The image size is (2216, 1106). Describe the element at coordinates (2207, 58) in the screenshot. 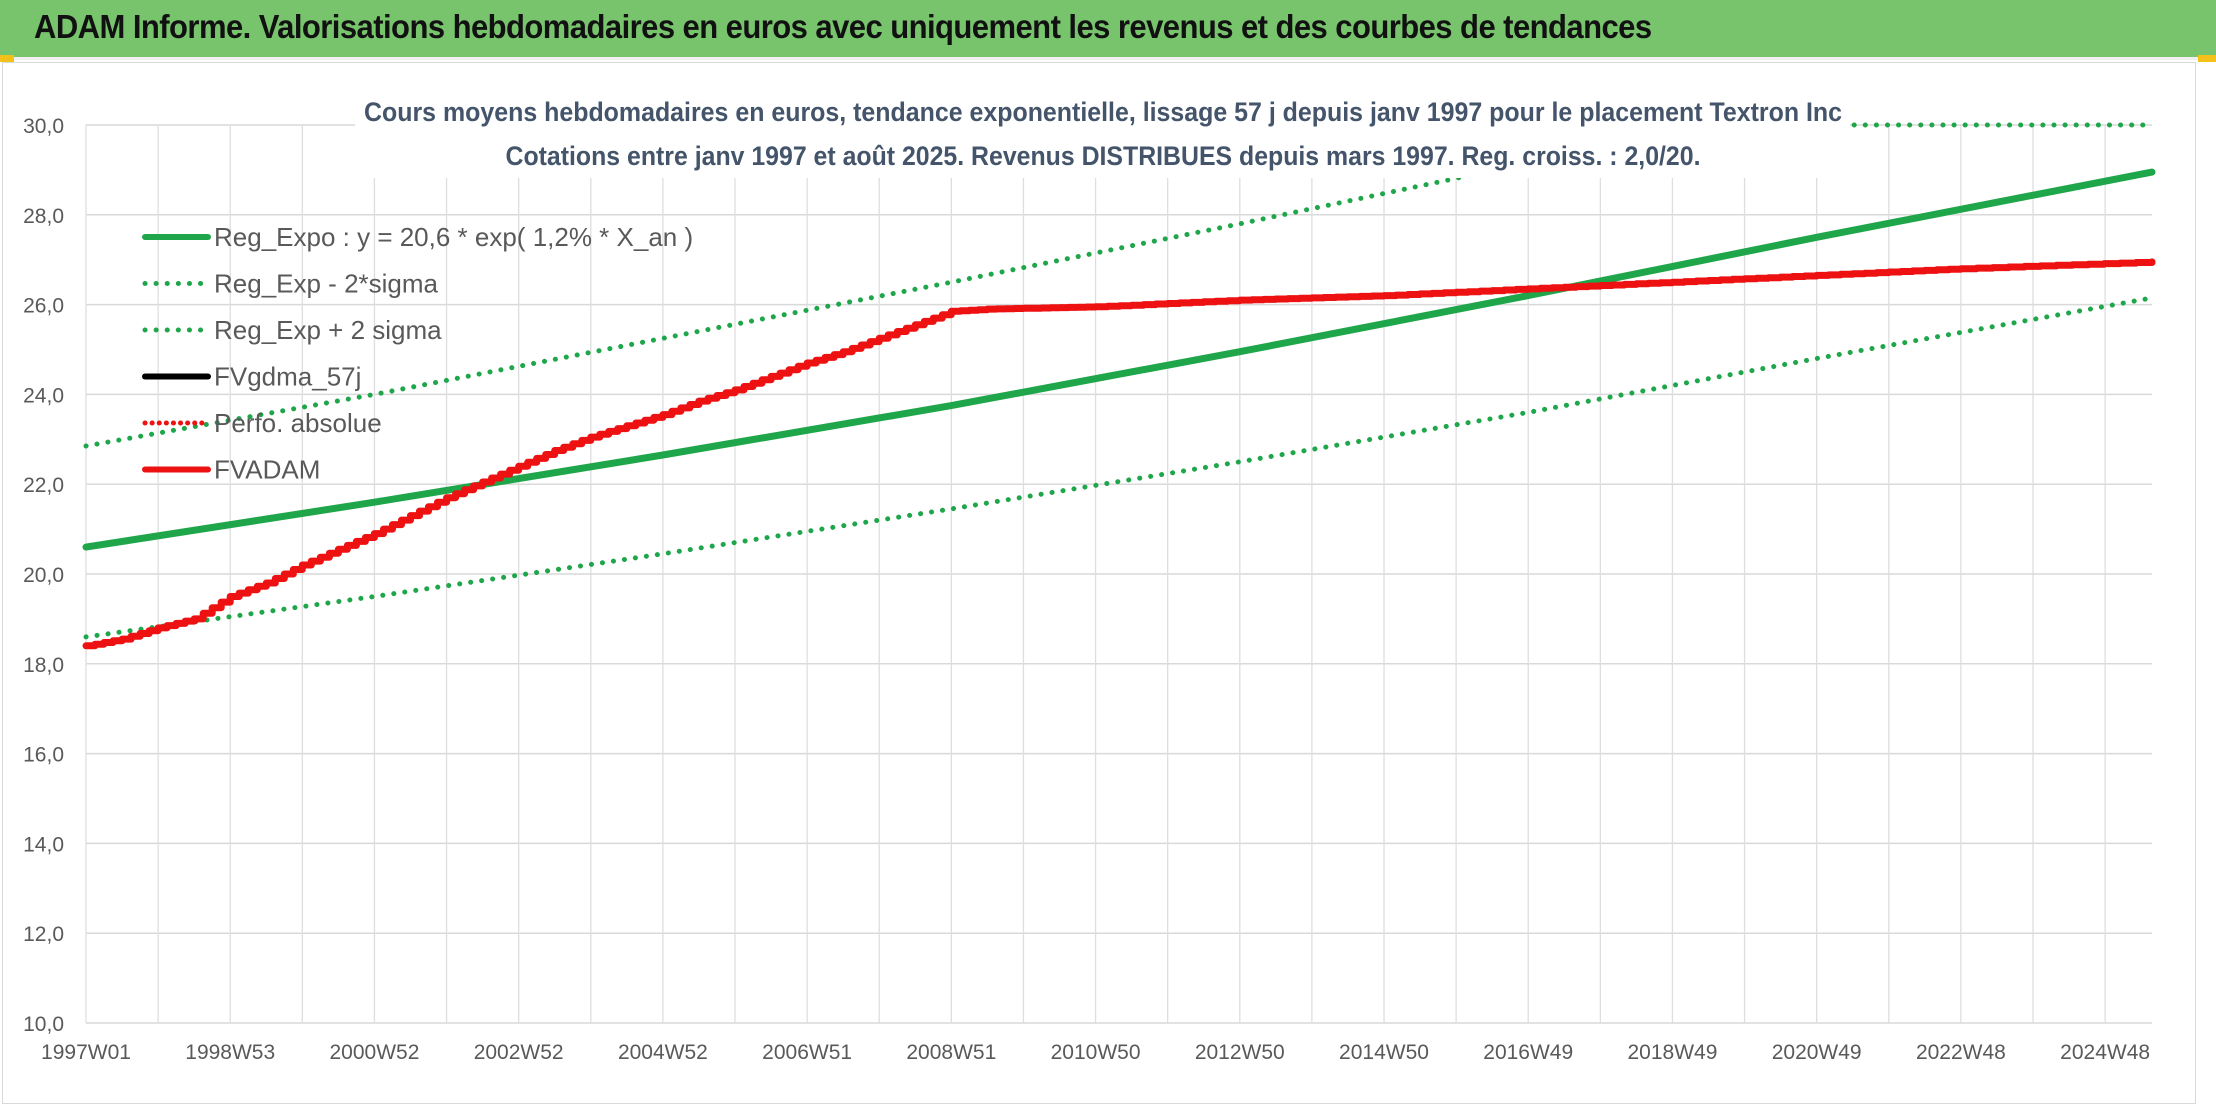

I see `corner-mark-right` at that location.